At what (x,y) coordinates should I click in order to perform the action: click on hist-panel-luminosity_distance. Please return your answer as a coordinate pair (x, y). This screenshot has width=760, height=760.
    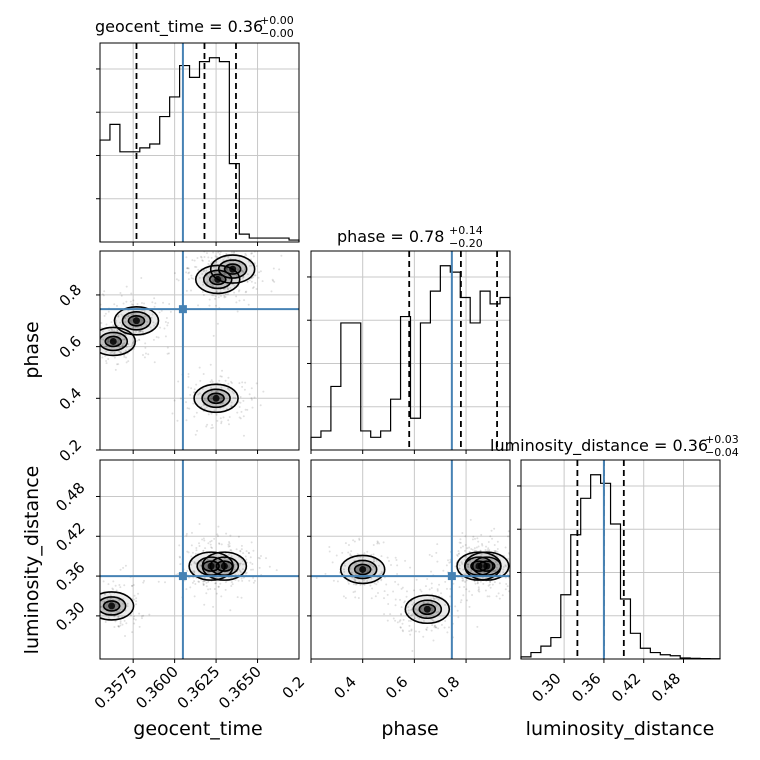
    Looking at the image, I should click on (619, 561).